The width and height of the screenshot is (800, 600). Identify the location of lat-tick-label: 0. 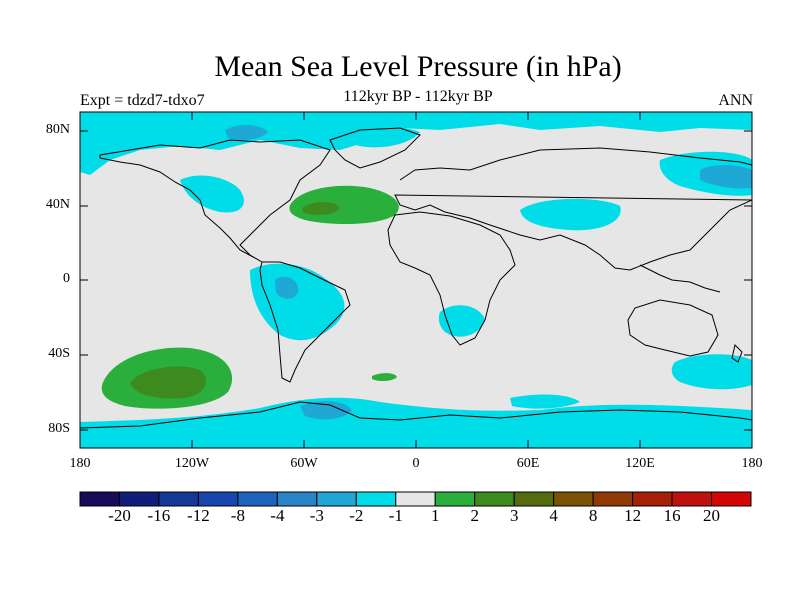
(66, 278).